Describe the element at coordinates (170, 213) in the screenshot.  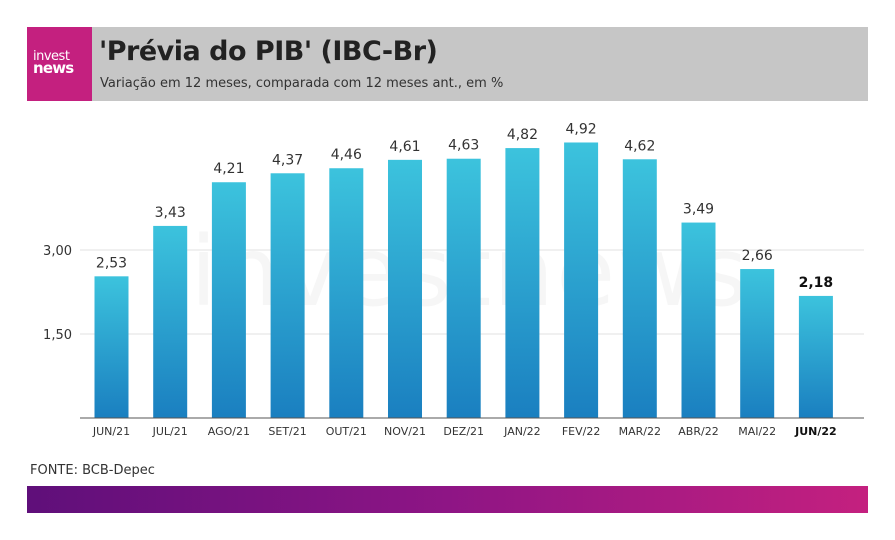
I see `data-label: 3,43` at that location.